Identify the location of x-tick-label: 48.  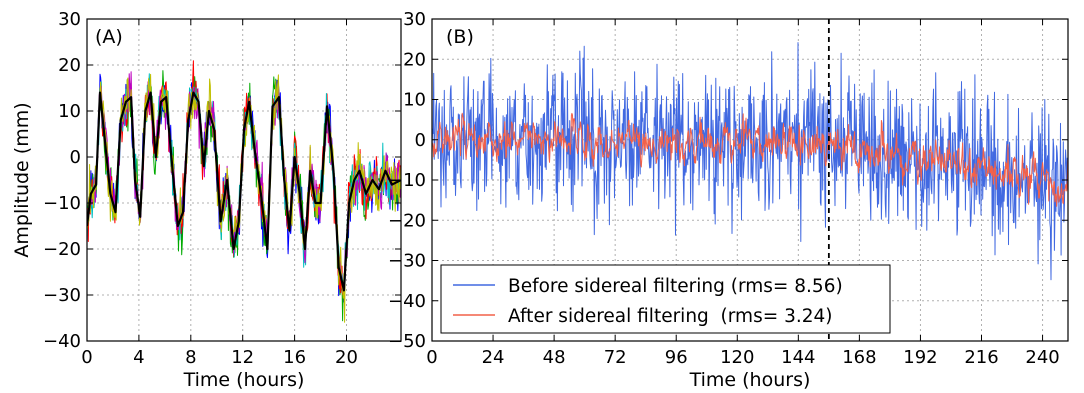
(554, 357).